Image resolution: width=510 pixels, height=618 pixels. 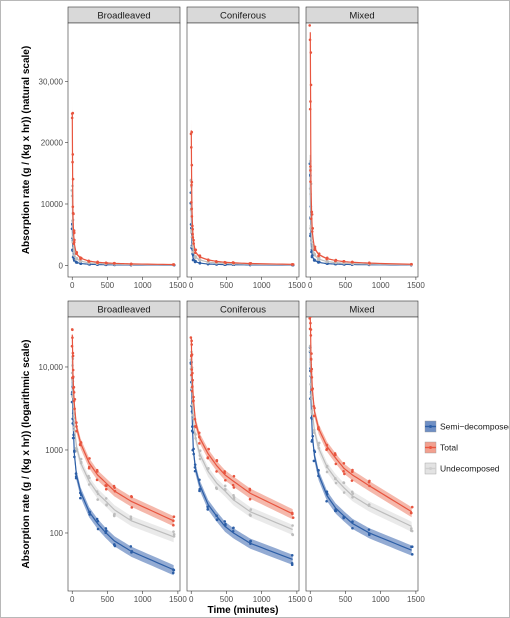 What do you see at coordinates (310, 285) in the screenshot?
I see `x-tick-label: 0` at bounding box center [310, 285].